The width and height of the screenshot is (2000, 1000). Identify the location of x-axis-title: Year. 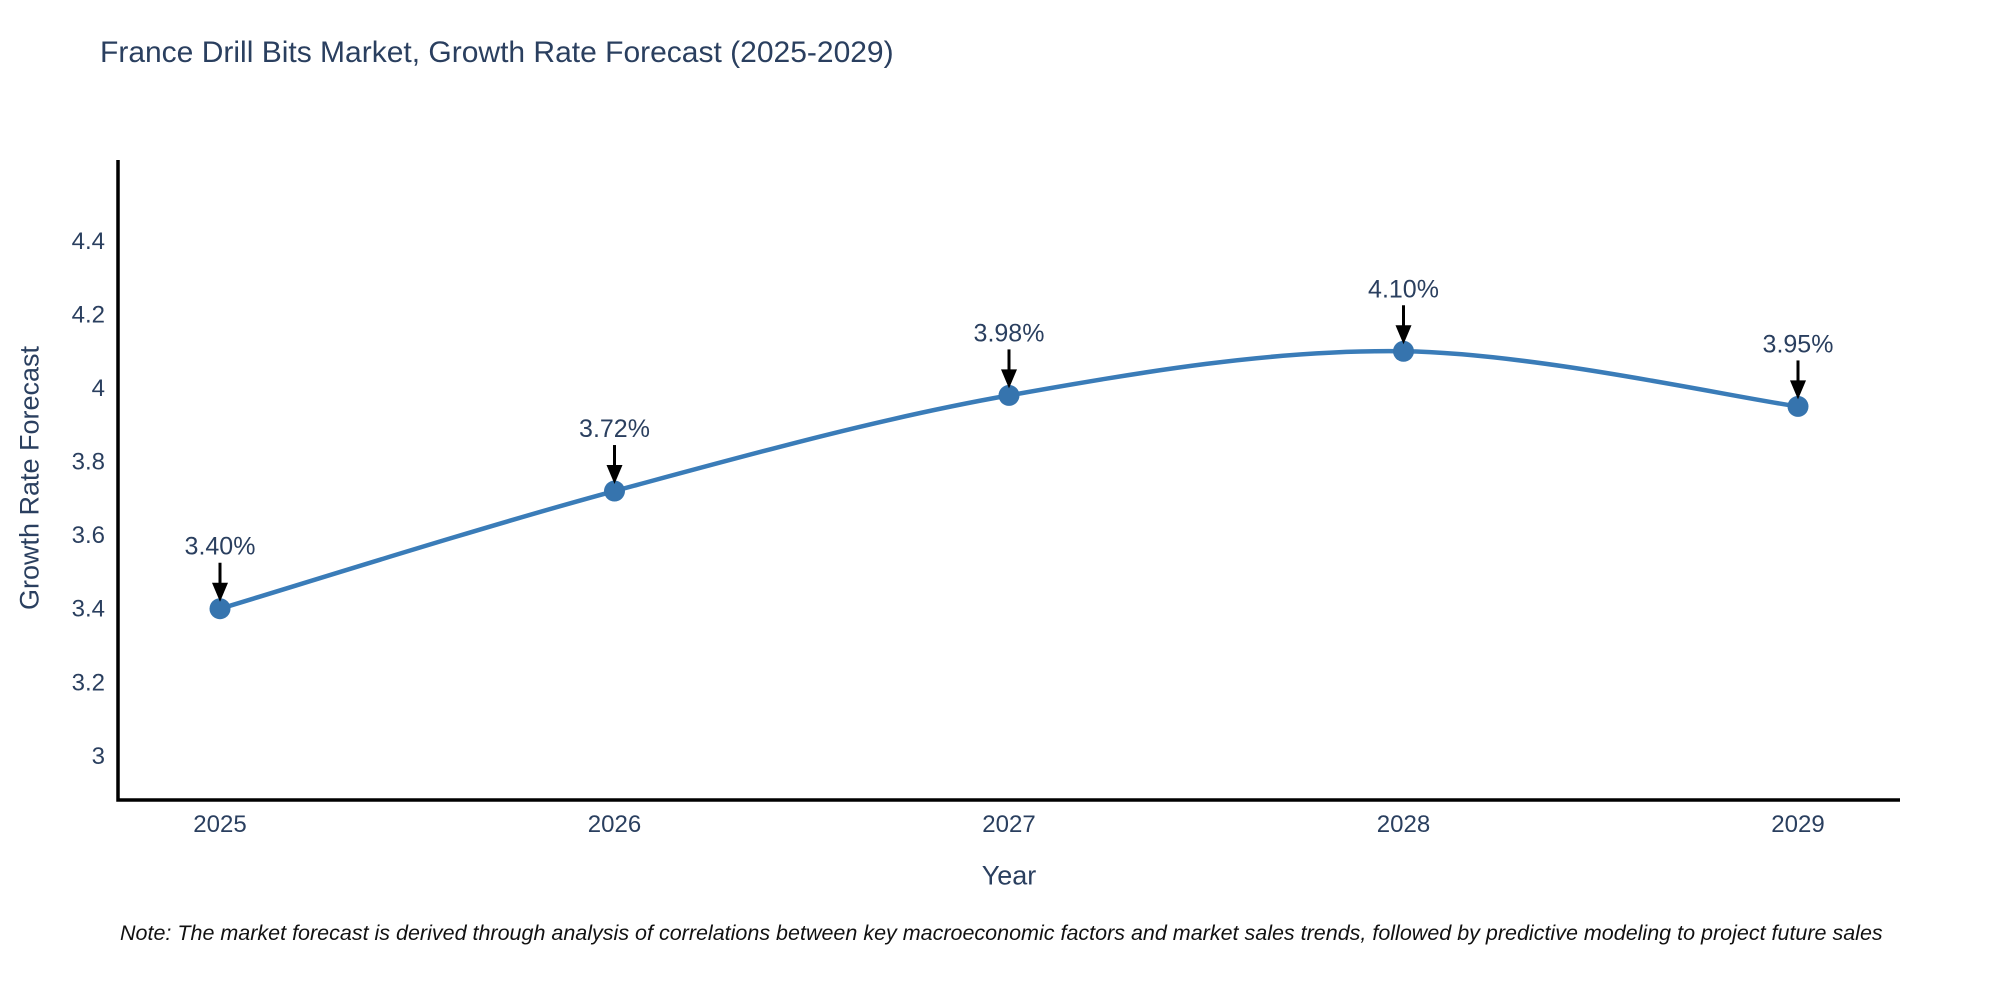
(1009, 875).